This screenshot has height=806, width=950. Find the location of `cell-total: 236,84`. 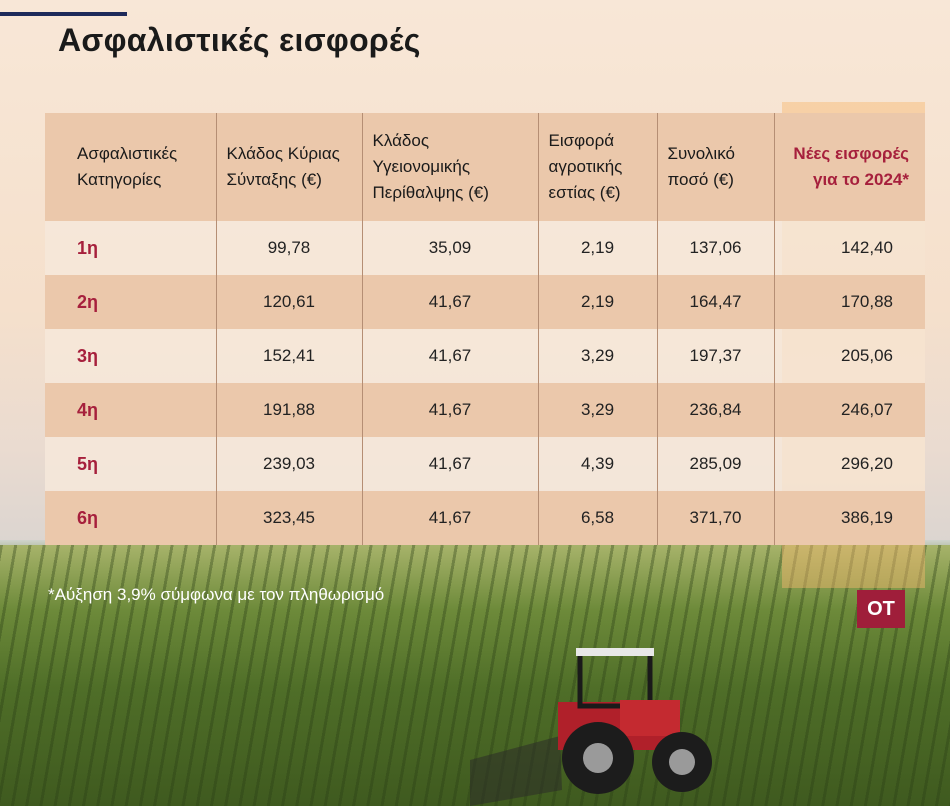

cell-total: 236,84 is located at coordinates (715, 410).